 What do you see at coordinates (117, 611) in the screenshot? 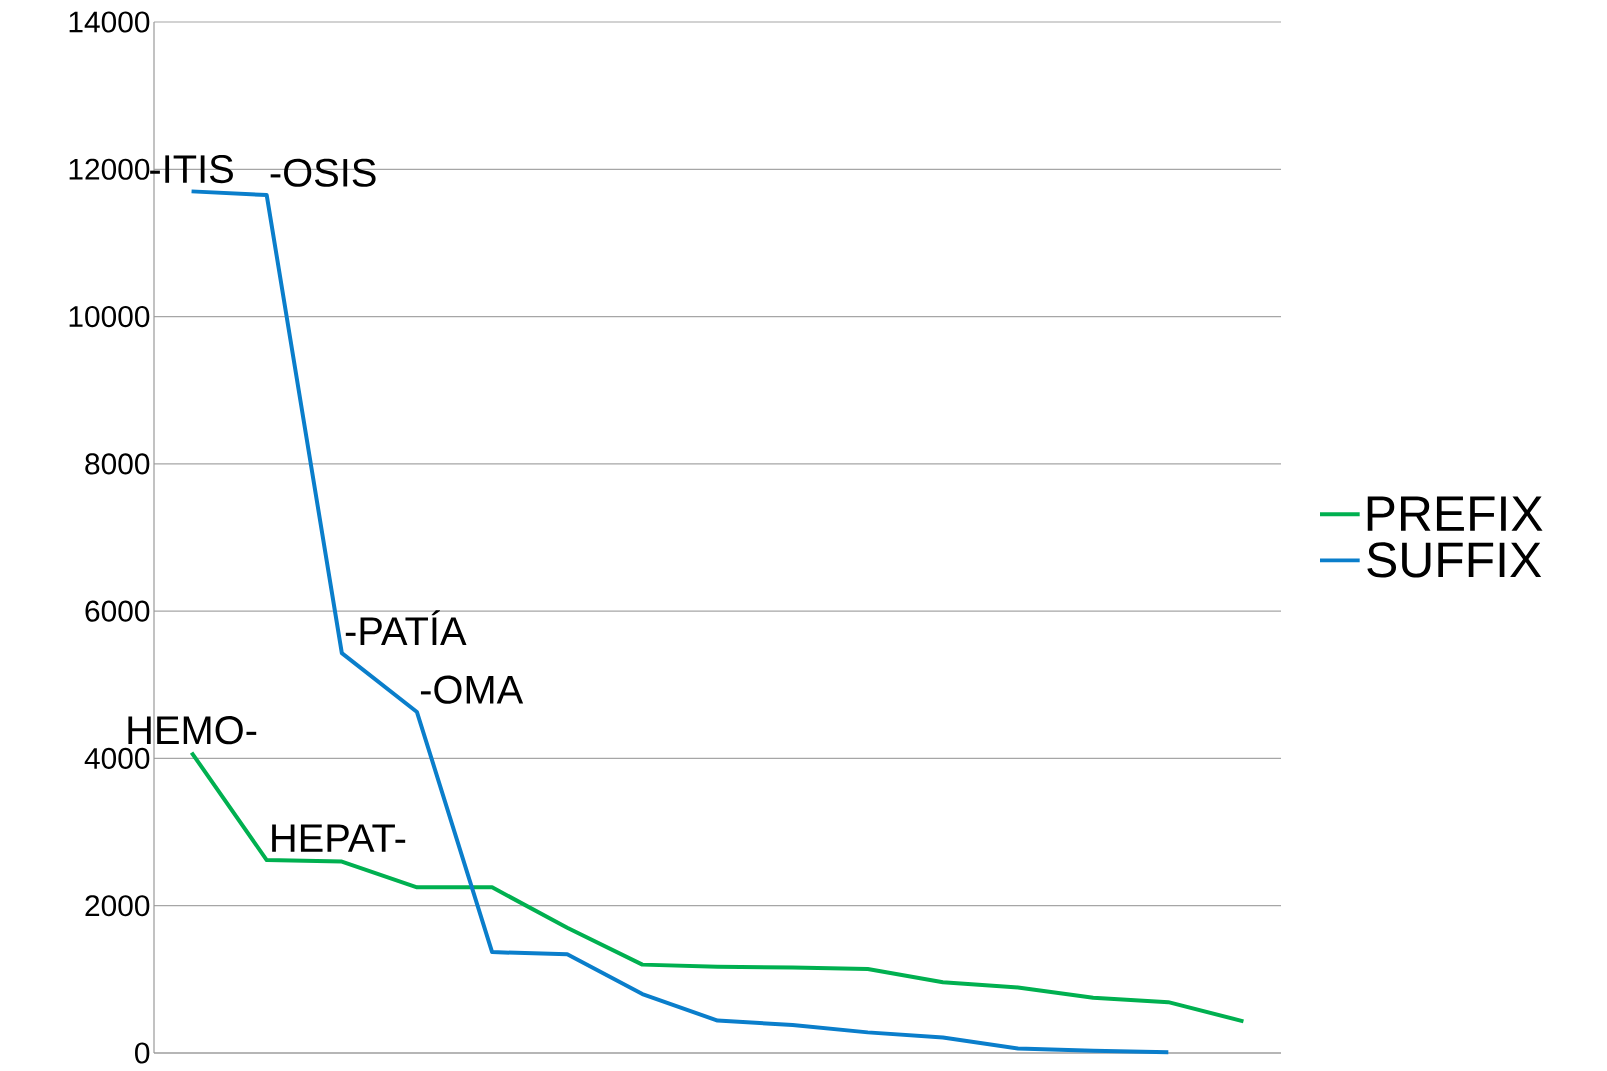
I see `y-tick-label: 6000` at bounding box center [117, 611].